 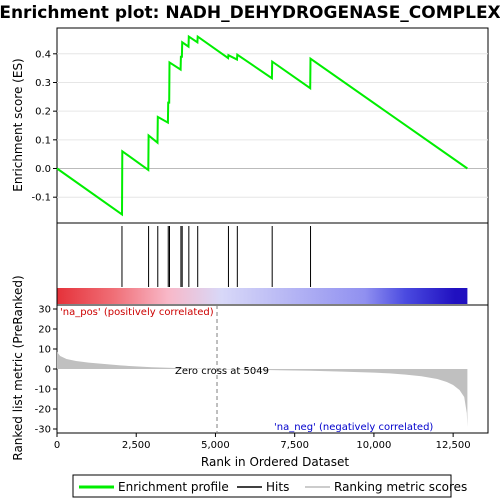 What do you see at coordinates (43, 430) in the screenshot?
I see `rank-y-tick-label: -30` at bounding box center [43, 430].